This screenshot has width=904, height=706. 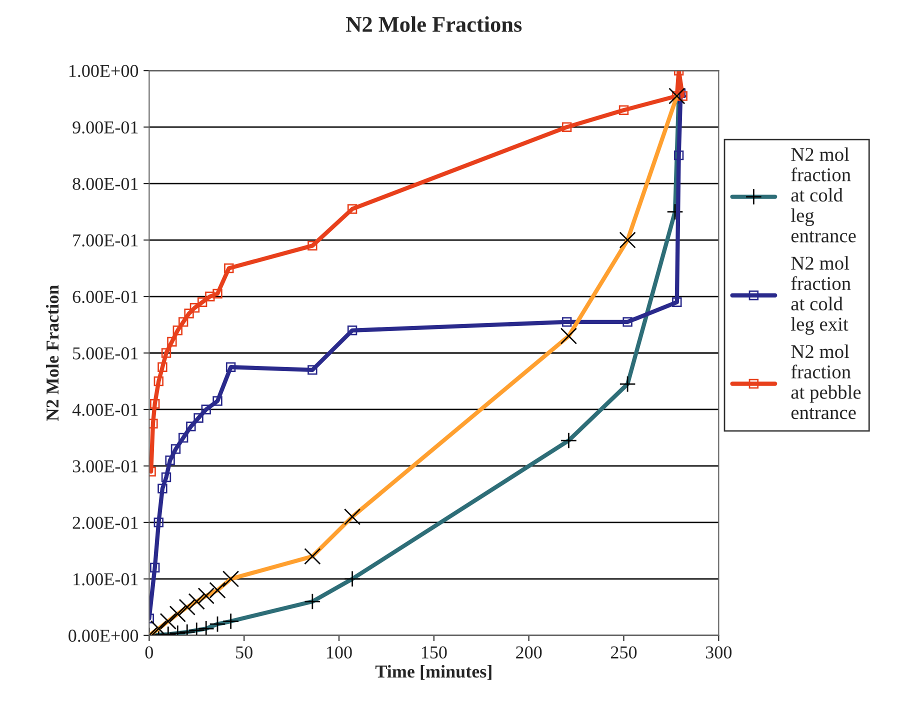 I want to click on x-tick-label: 150, so click(x=434, y=652).